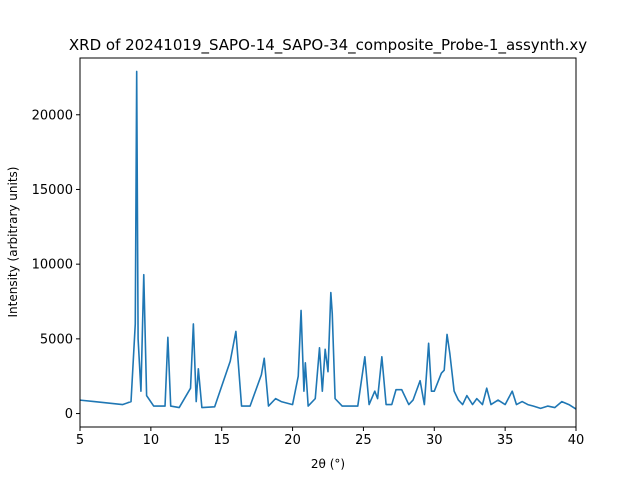 This screenshot has width=640, height=480. Describe the element at coordinates (80, 440) in the screenshot. I see `x-tick-label: 5` at that location.